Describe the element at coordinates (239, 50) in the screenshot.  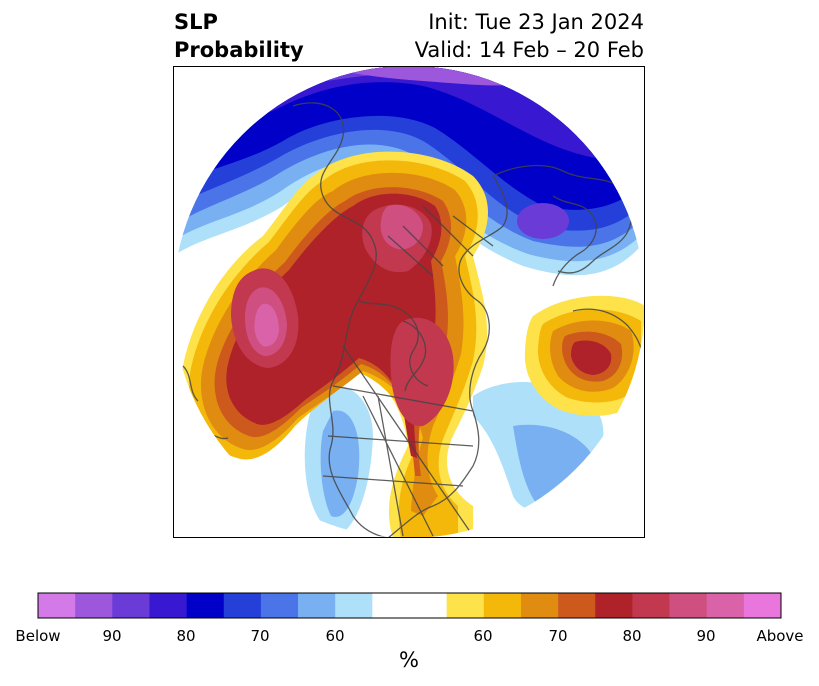
I see `title-line-2: Probability` at that location.